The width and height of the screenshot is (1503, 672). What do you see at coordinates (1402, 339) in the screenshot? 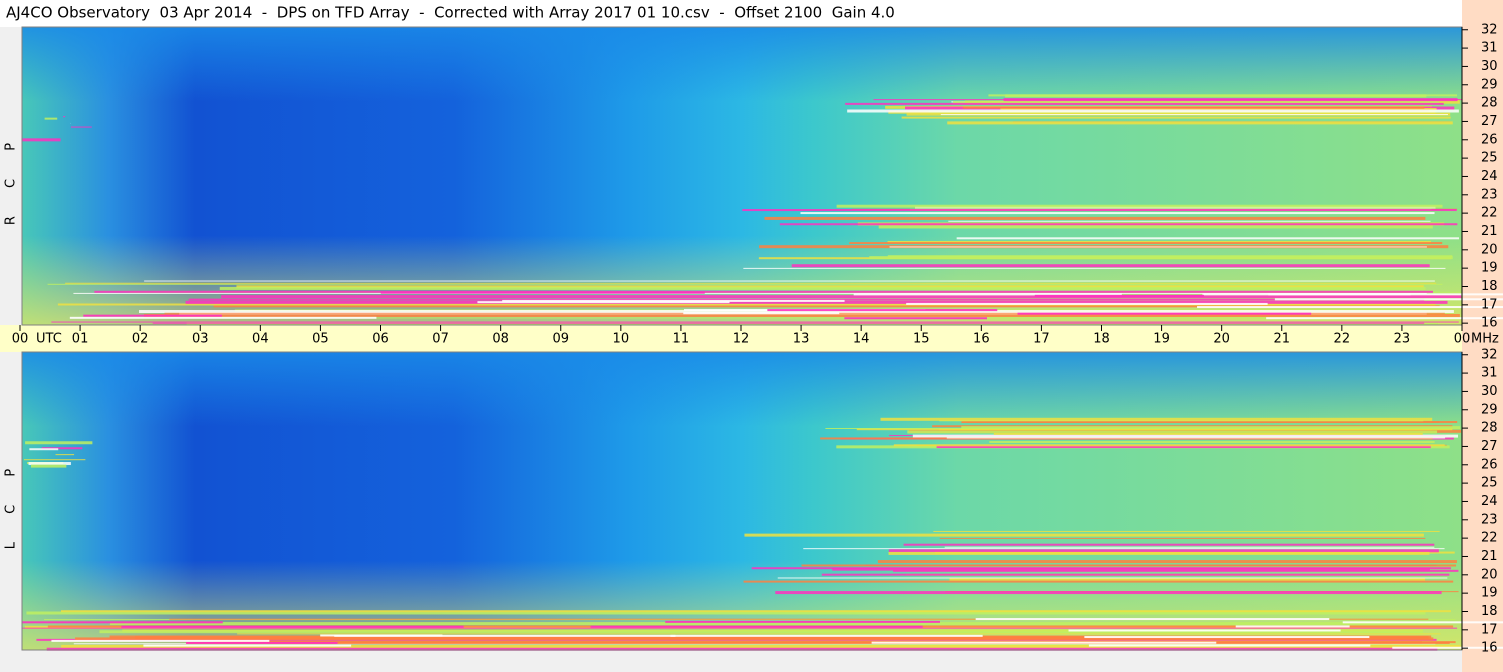
I see `x-tick-label: 23` at bounding box center [1402, 339].